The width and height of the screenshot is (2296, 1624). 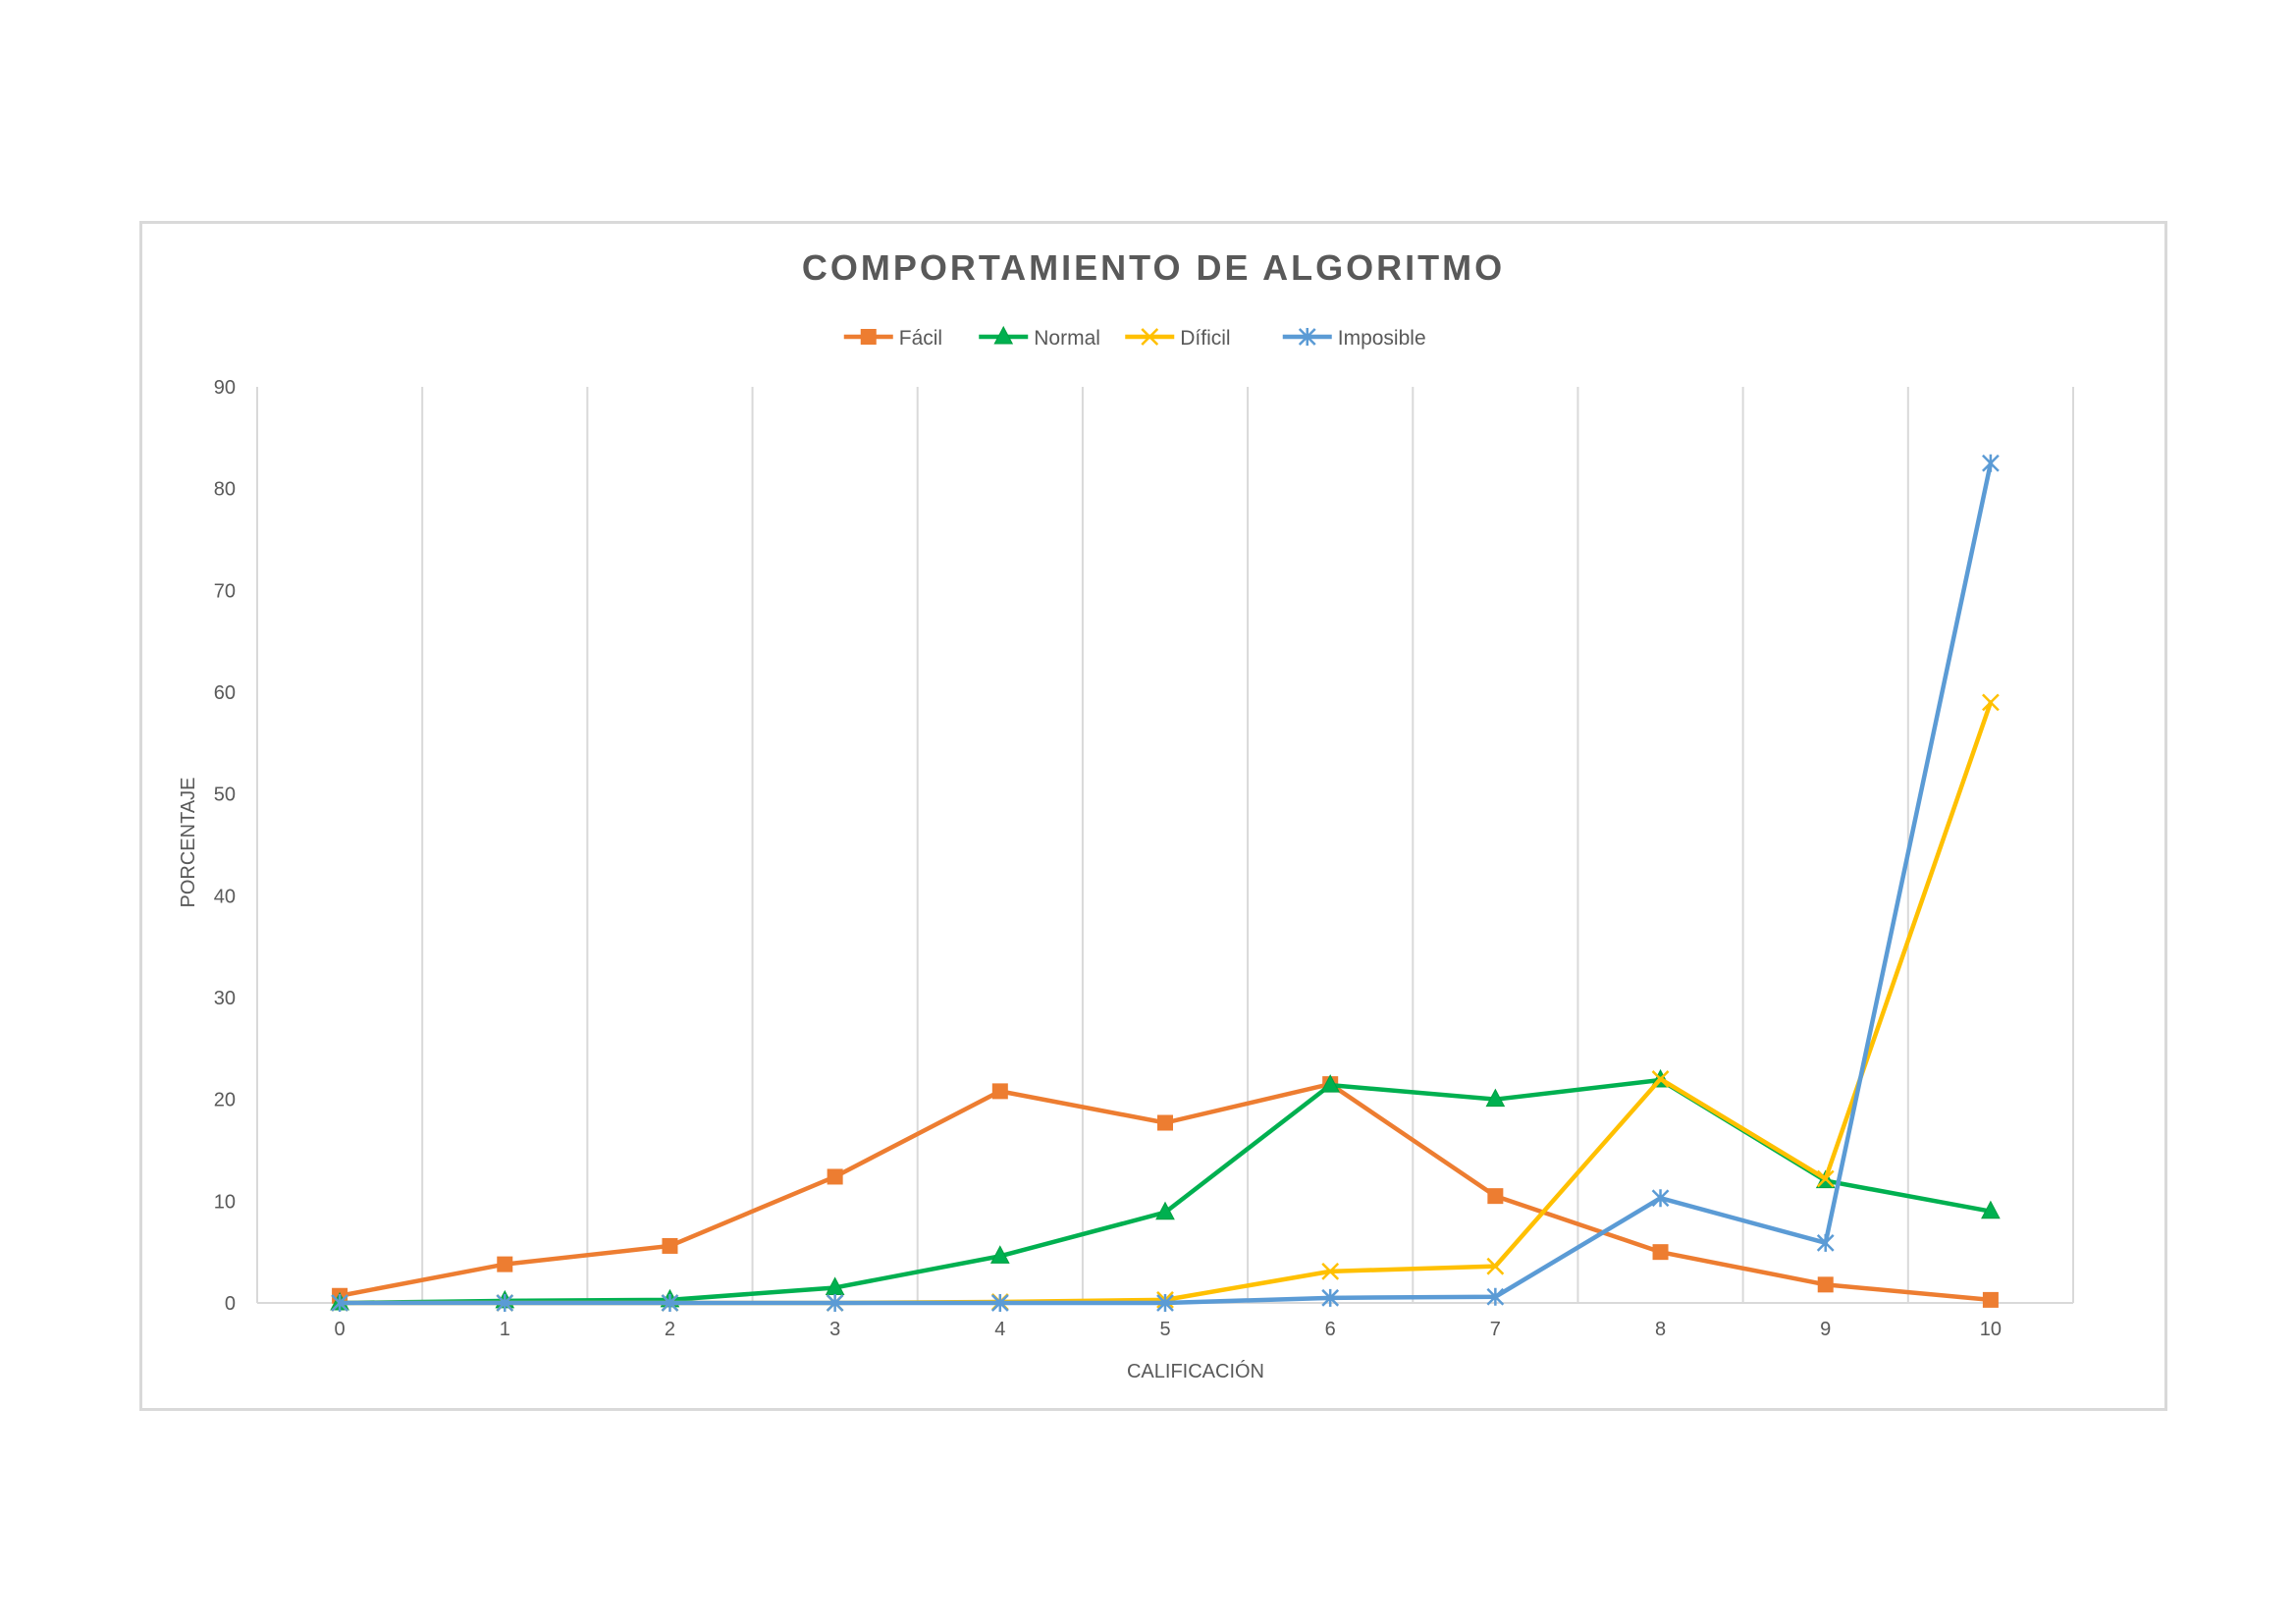 What do you see at coordinates (225, 490) in the screenshot?
I see `y-tick-label: 80` at bounding box center [225, 490].